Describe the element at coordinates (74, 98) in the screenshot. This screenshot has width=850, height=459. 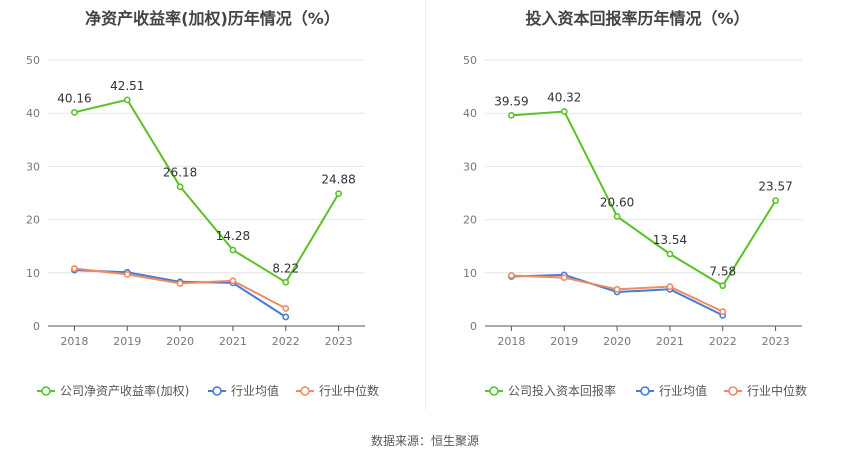
I see `data-label: 40.16` at that location.